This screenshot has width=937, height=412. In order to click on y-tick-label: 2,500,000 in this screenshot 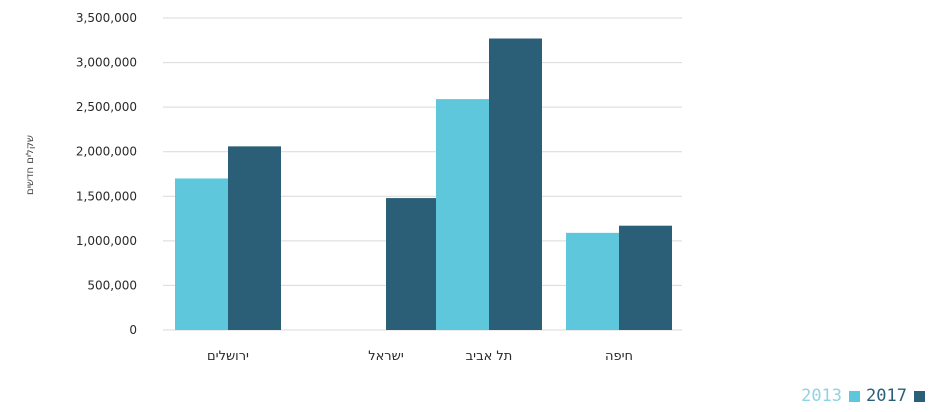, I will do `click(106, 107)`.